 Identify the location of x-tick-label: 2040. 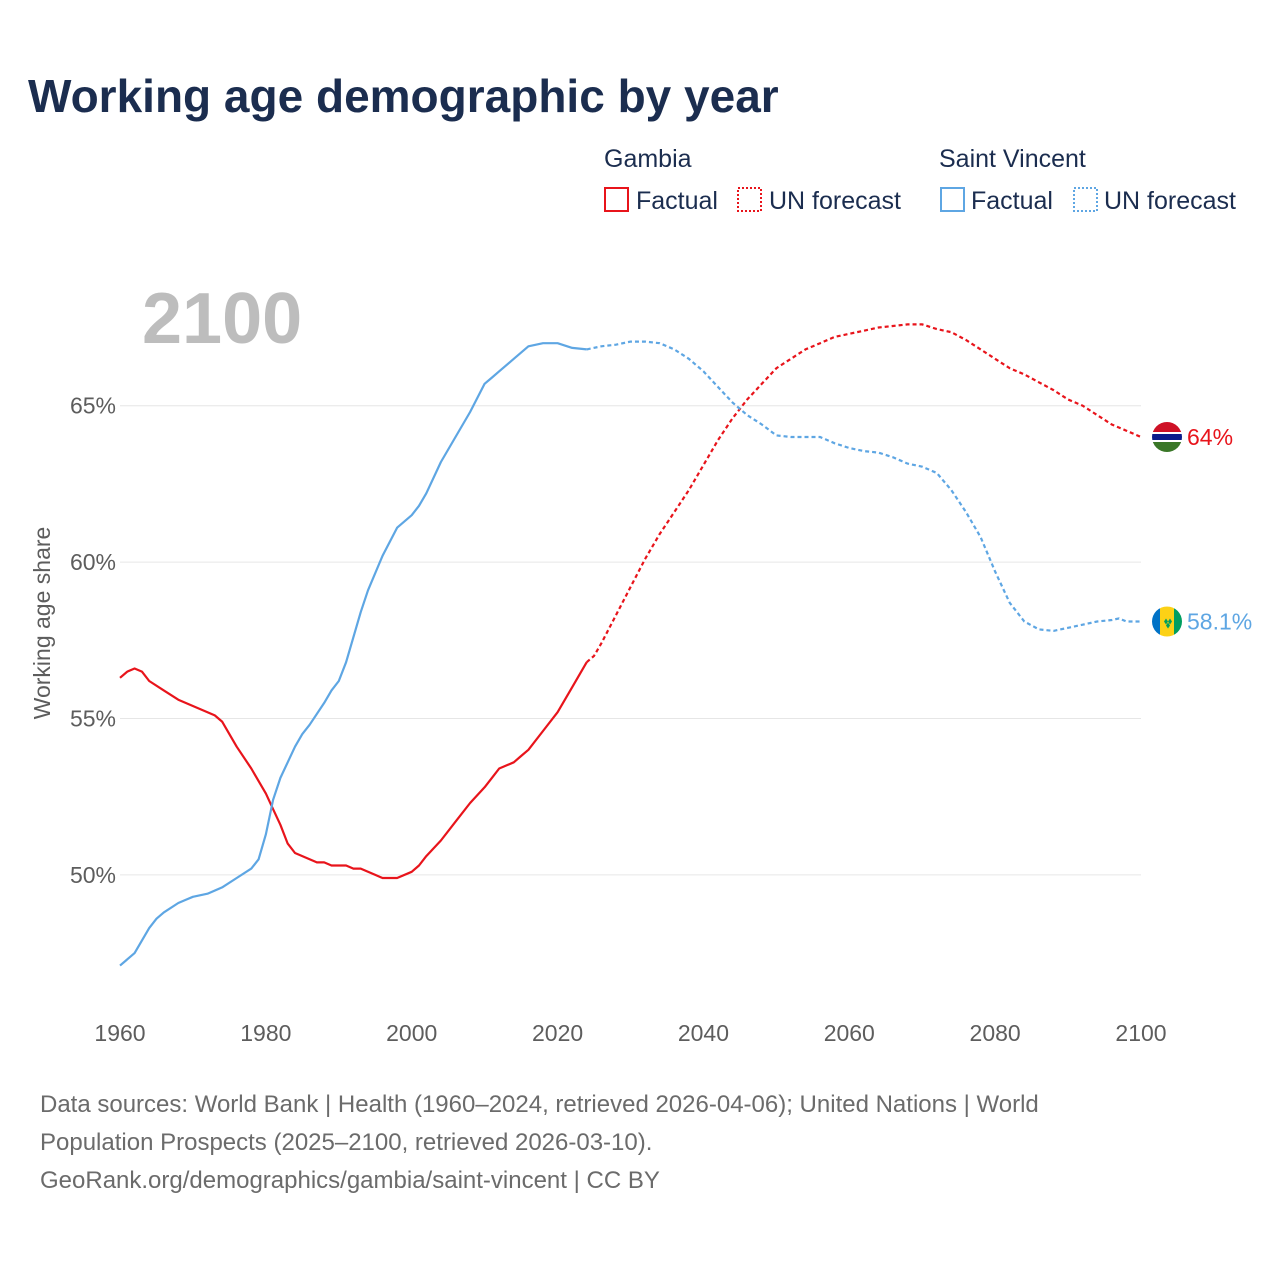
(703, 1033).